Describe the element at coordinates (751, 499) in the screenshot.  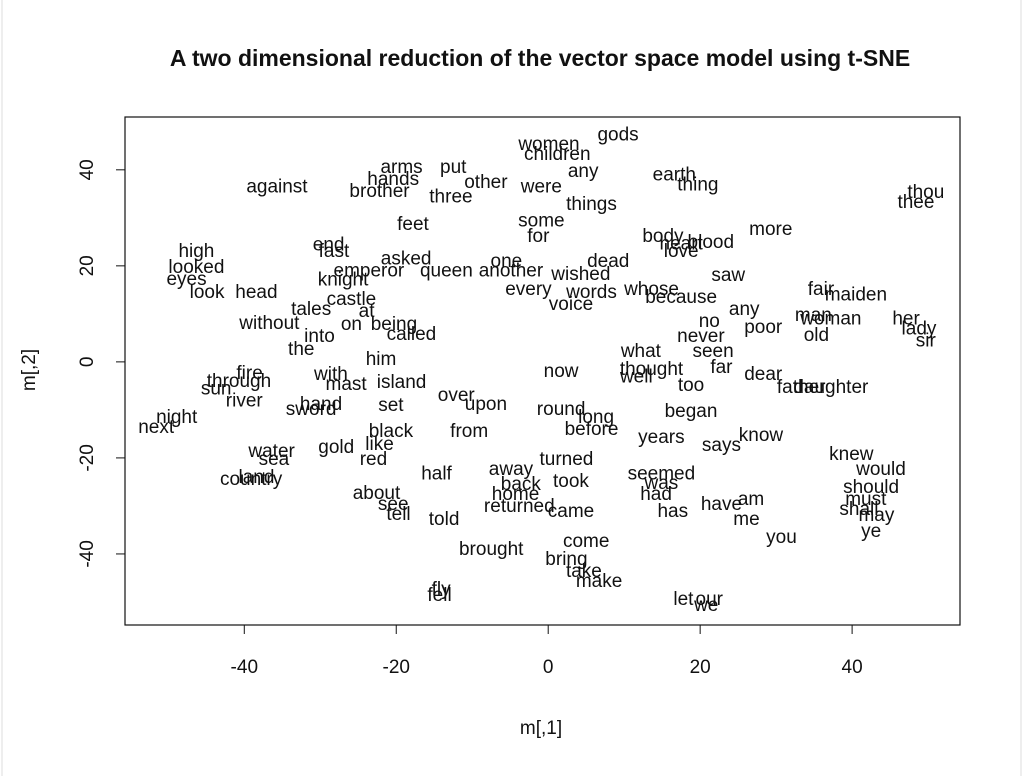
I see `word-point: am` at that location.